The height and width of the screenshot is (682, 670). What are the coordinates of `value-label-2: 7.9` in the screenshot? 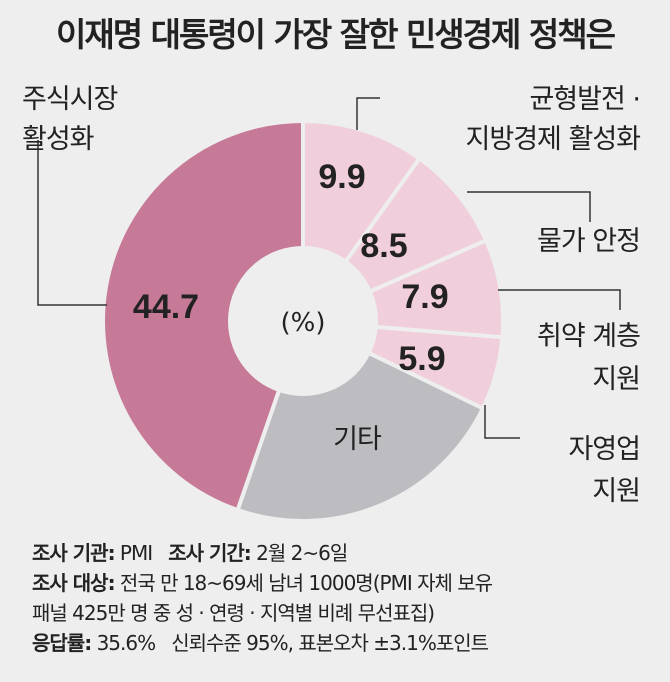 It's located at (424, 297).